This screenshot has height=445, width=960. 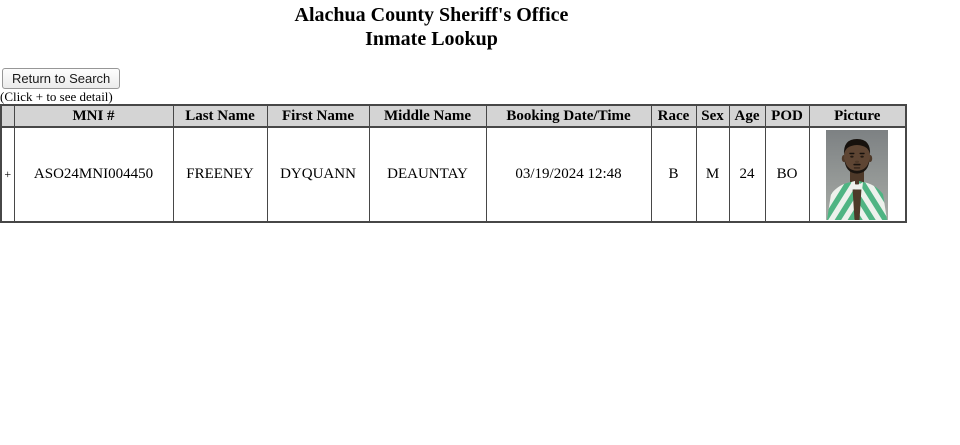 What do you see at coordinates (568, 116) in the screenshot?
I see `header-booking-datetime: Booking Date/Time` at bounding box center [568, 116].